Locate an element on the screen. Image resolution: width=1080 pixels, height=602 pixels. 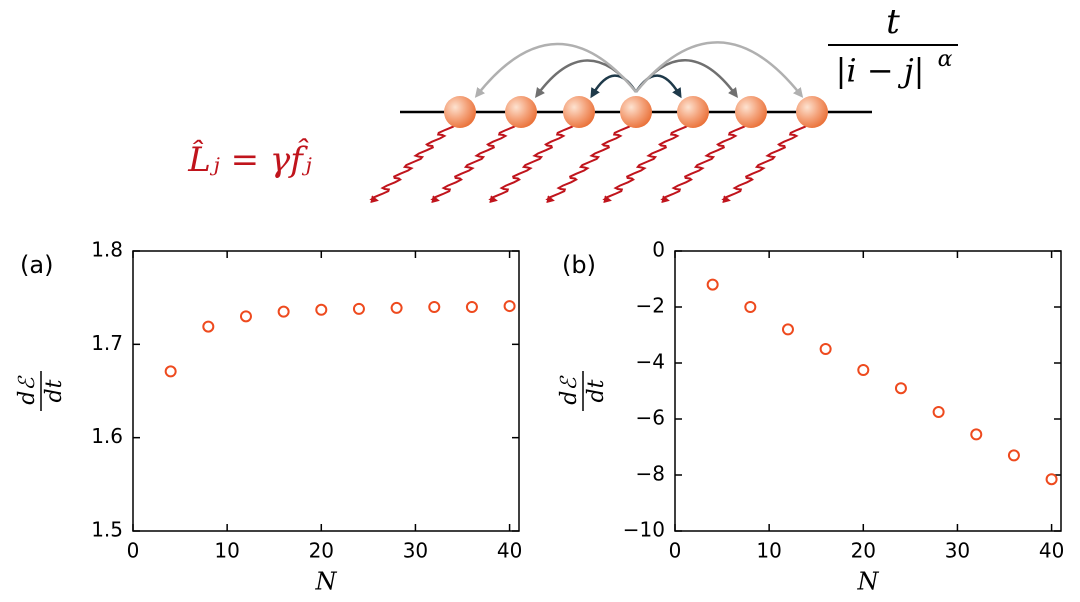
panel-label: (a) is located at coordinates (36, 265).